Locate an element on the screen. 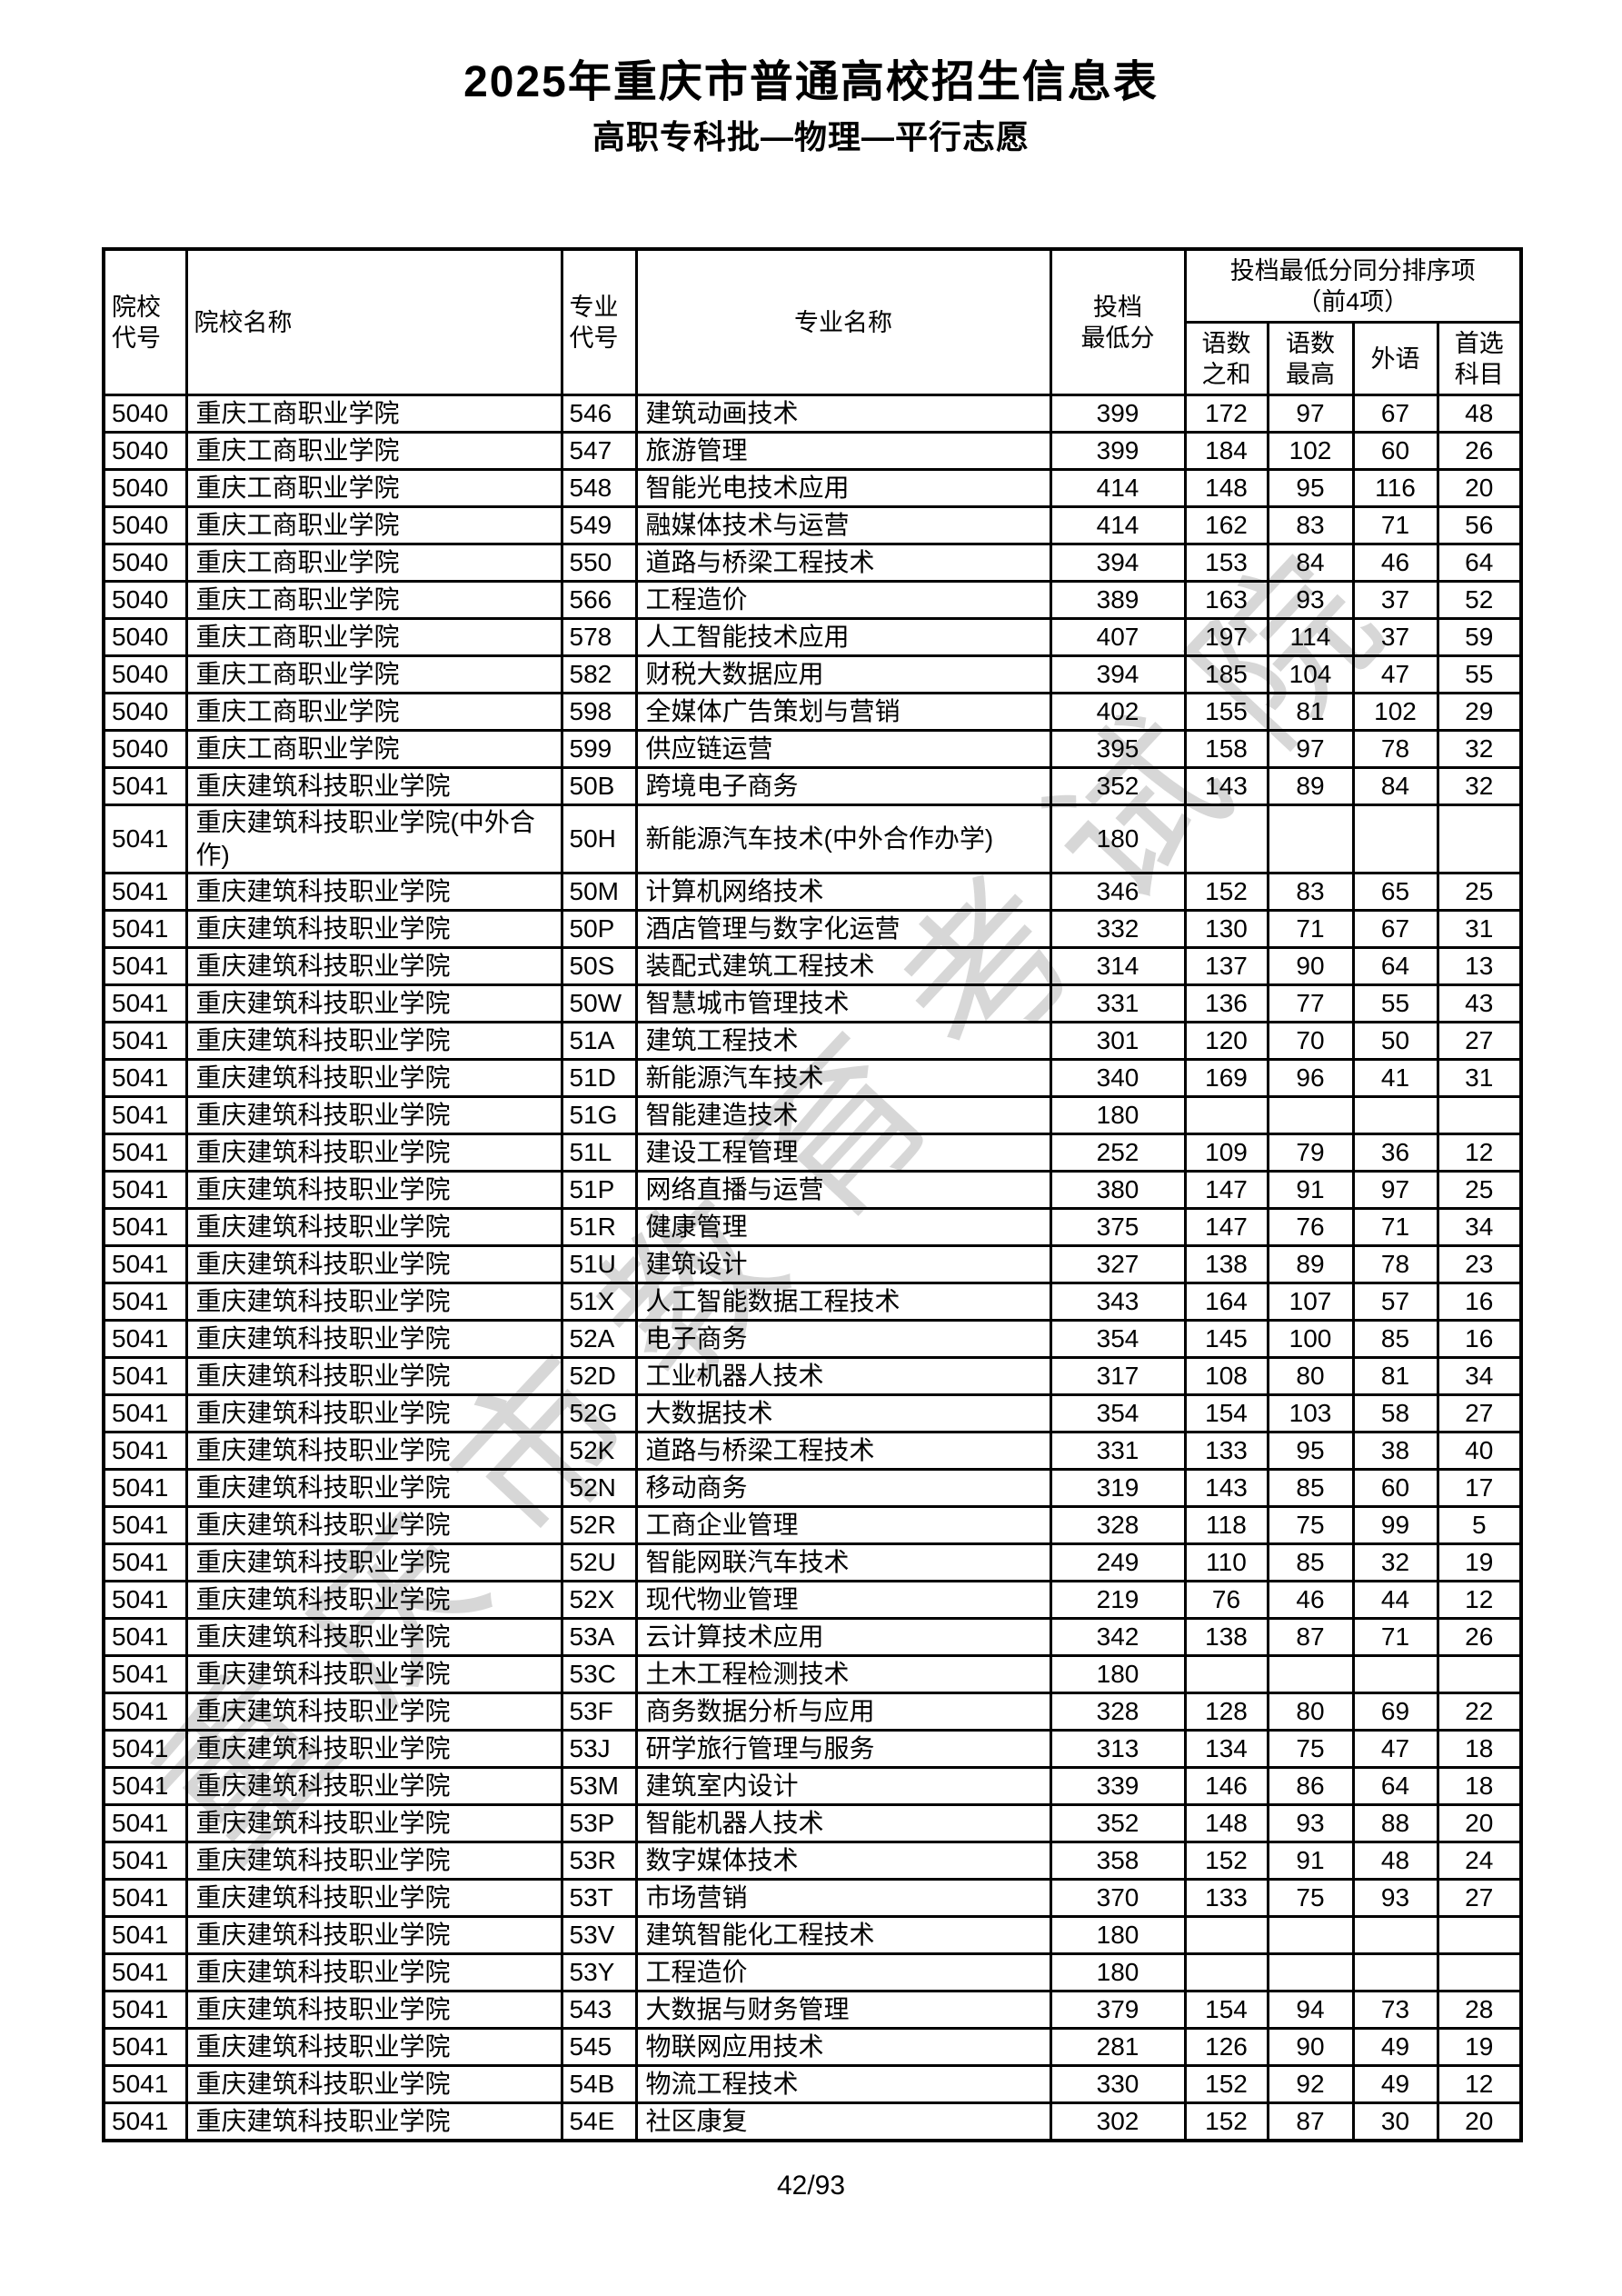 Image resolution: width=1622 pixels, height=2296 pixels. foreign-lang-cell: 84 is located at coordinates (1395, 786).